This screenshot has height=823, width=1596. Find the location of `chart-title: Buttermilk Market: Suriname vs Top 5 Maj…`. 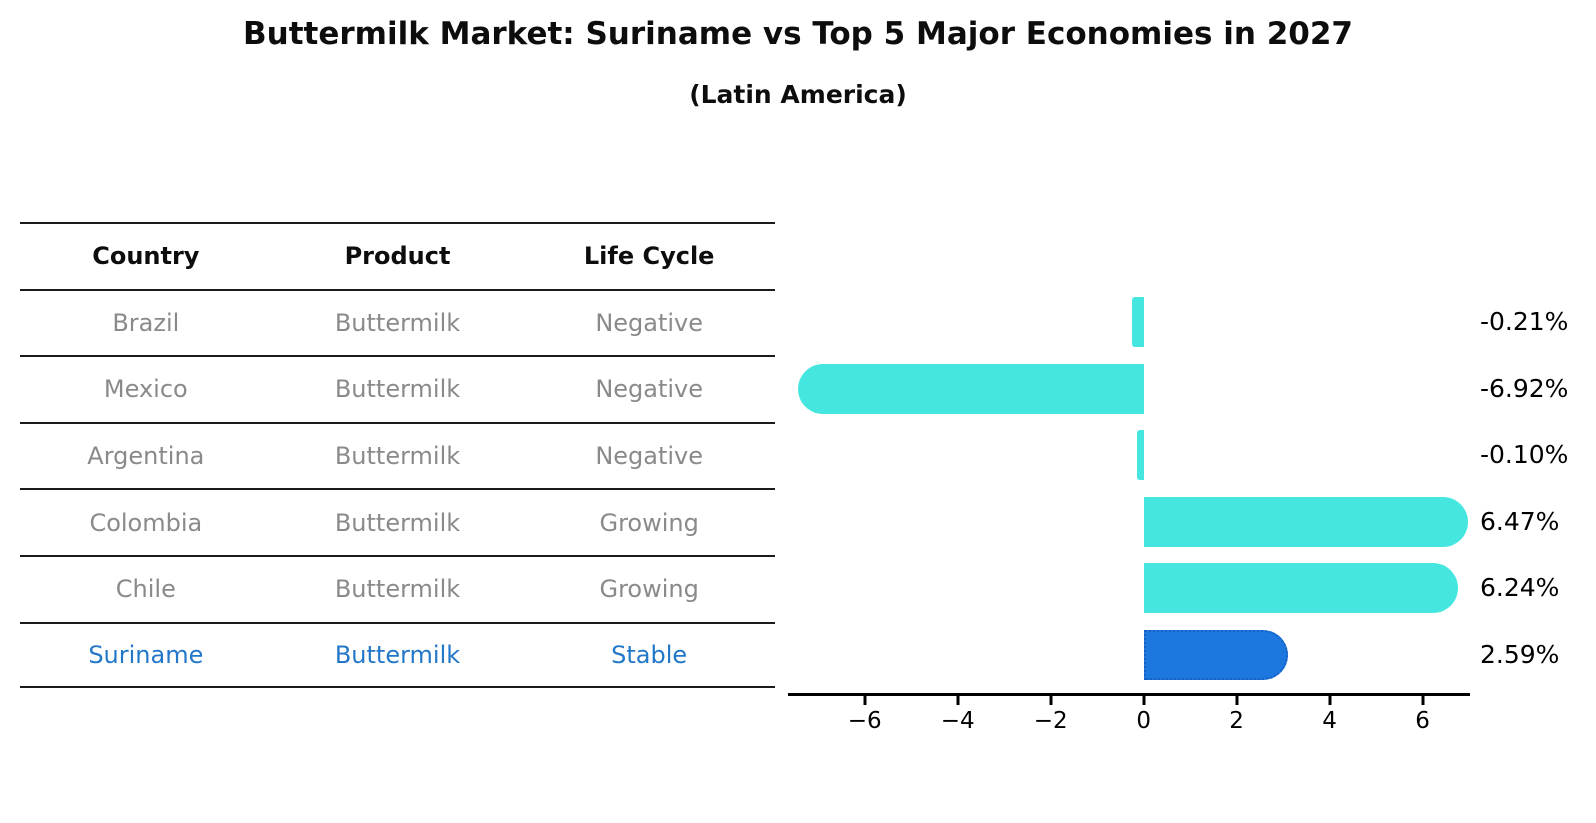

chart-title: Buttermilk Market: Suriname vs Top 5 Maj… is located at coordinates (798, 34).